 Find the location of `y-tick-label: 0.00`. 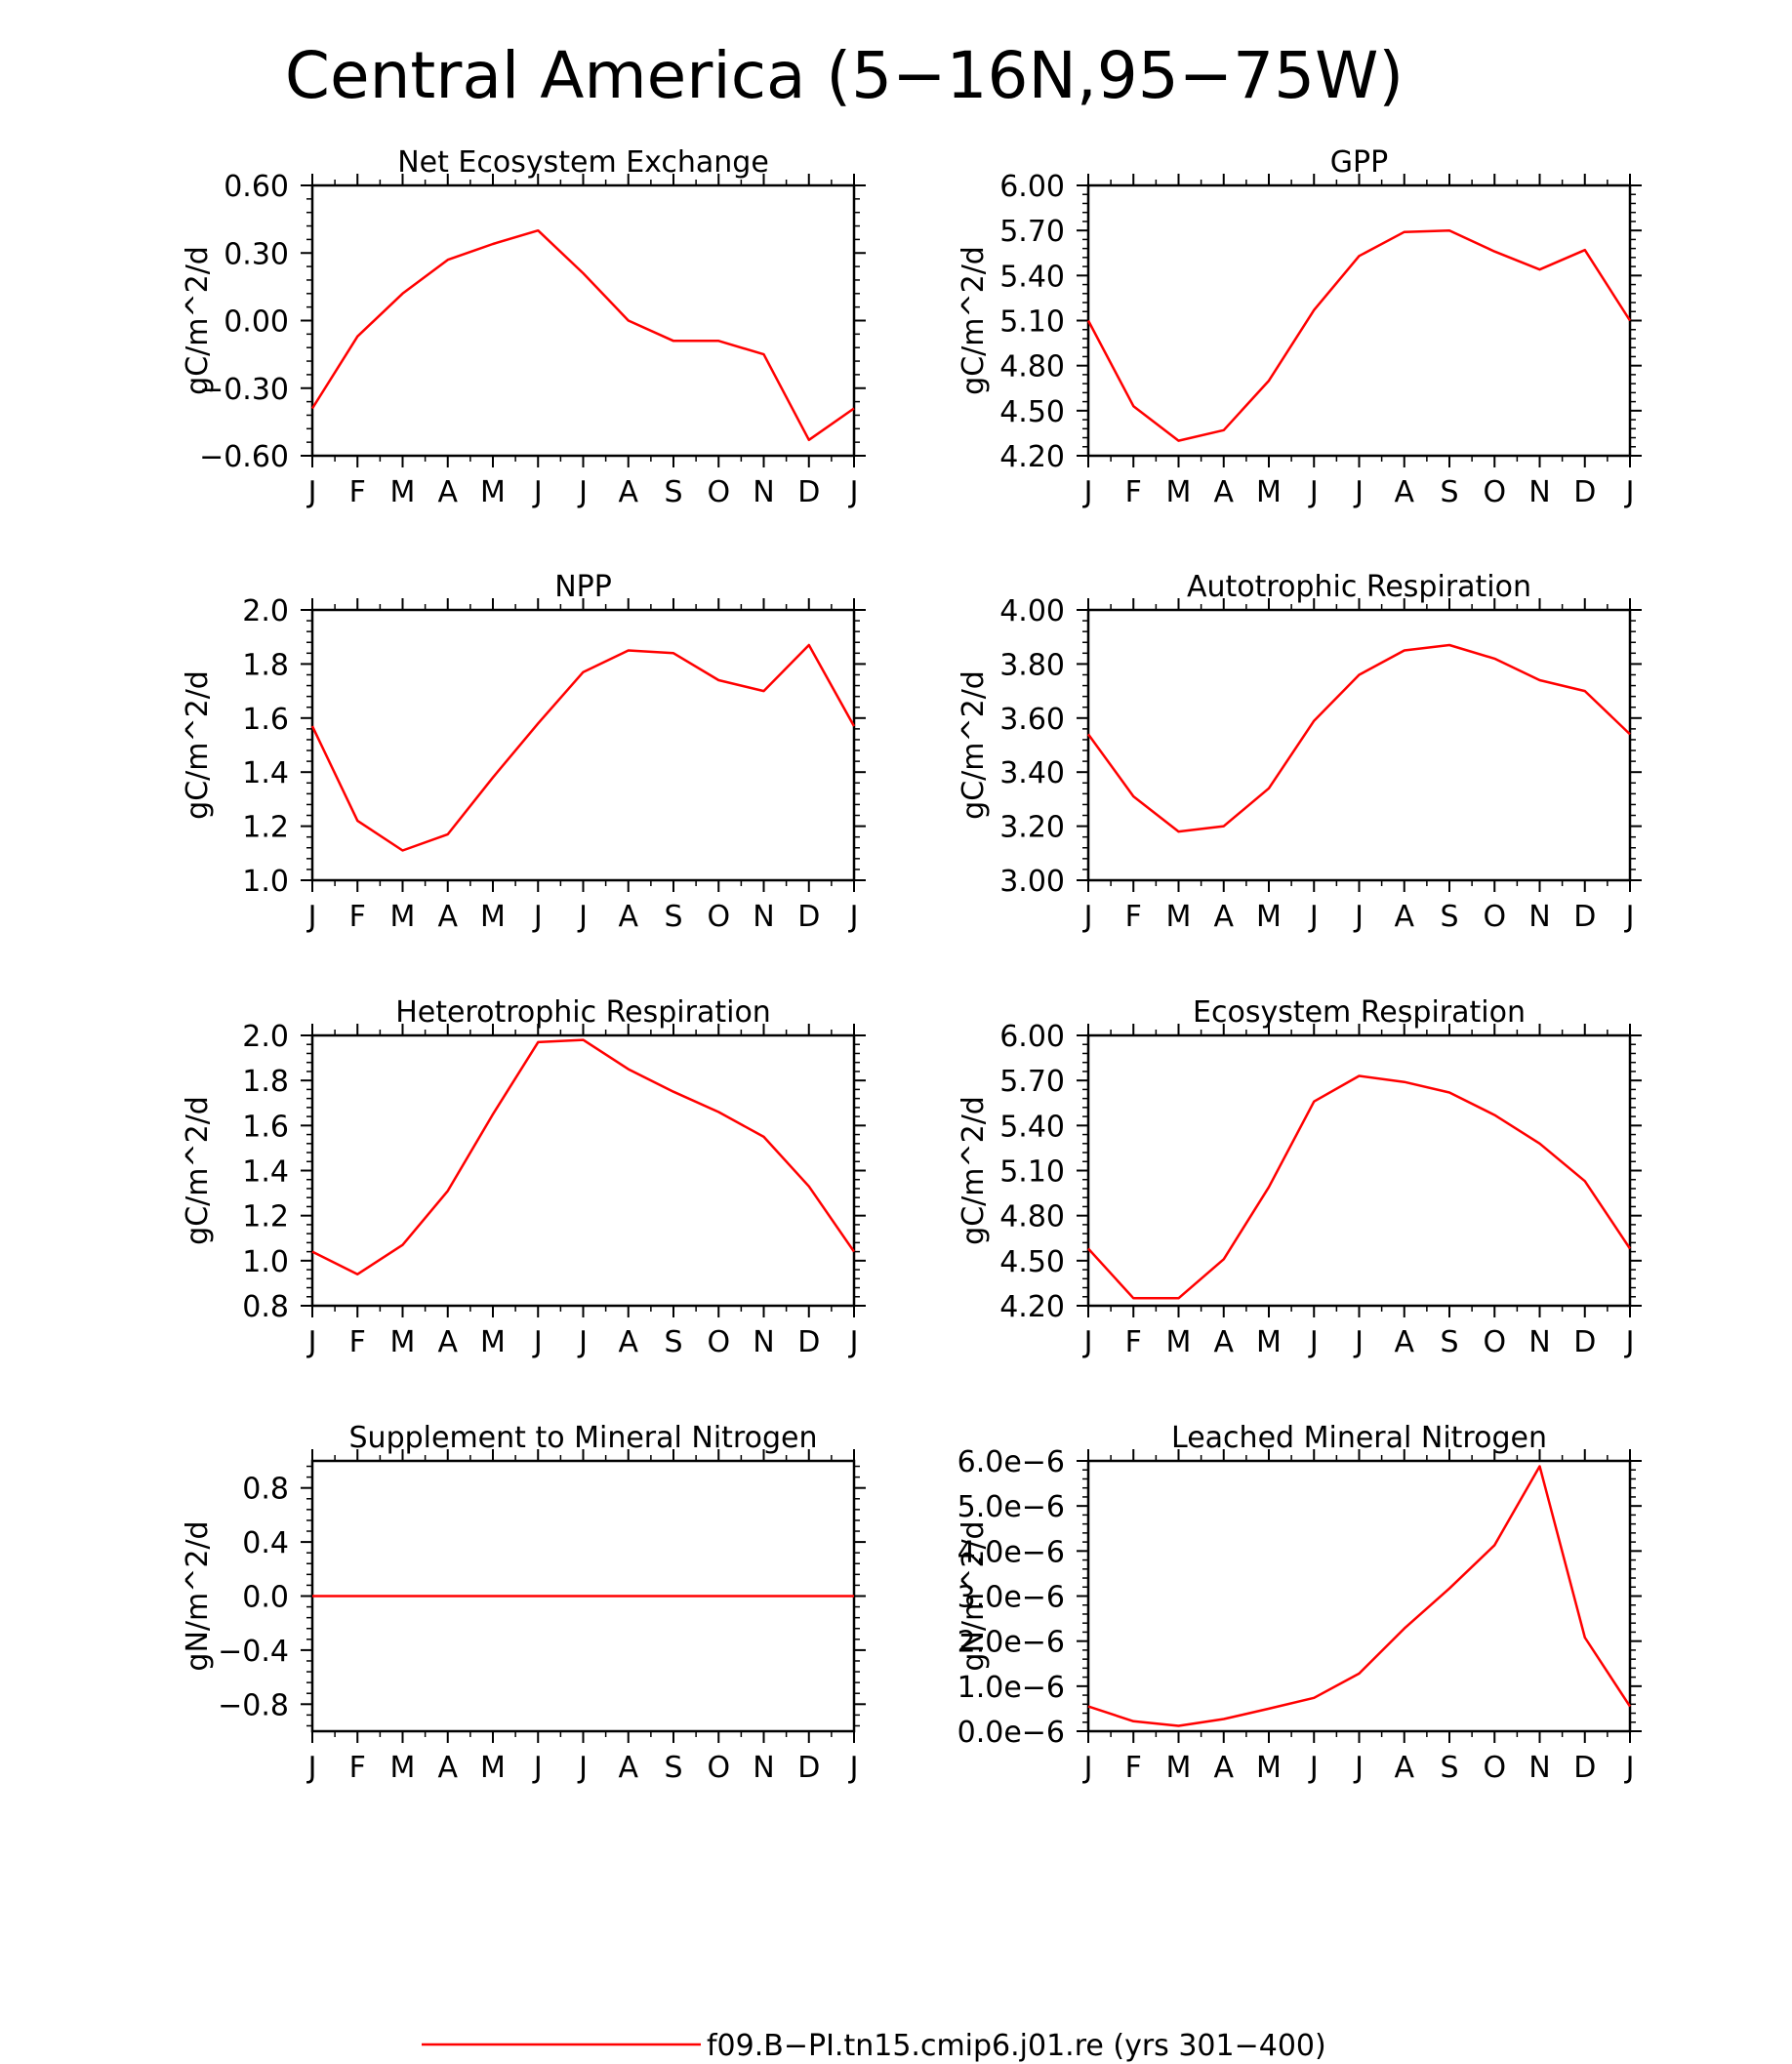

y-tick-label: 0.00 is located at coordinates (256, 322).